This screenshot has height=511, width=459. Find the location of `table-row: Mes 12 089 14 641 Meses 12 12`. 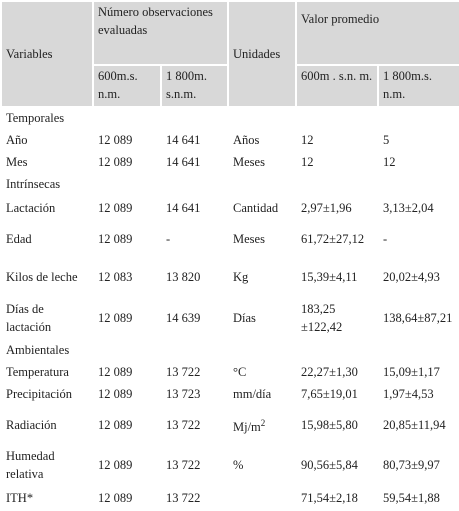

table-row: Mes 12 089 14 641 Meses 12 12 is located at coordinates (229, 162).